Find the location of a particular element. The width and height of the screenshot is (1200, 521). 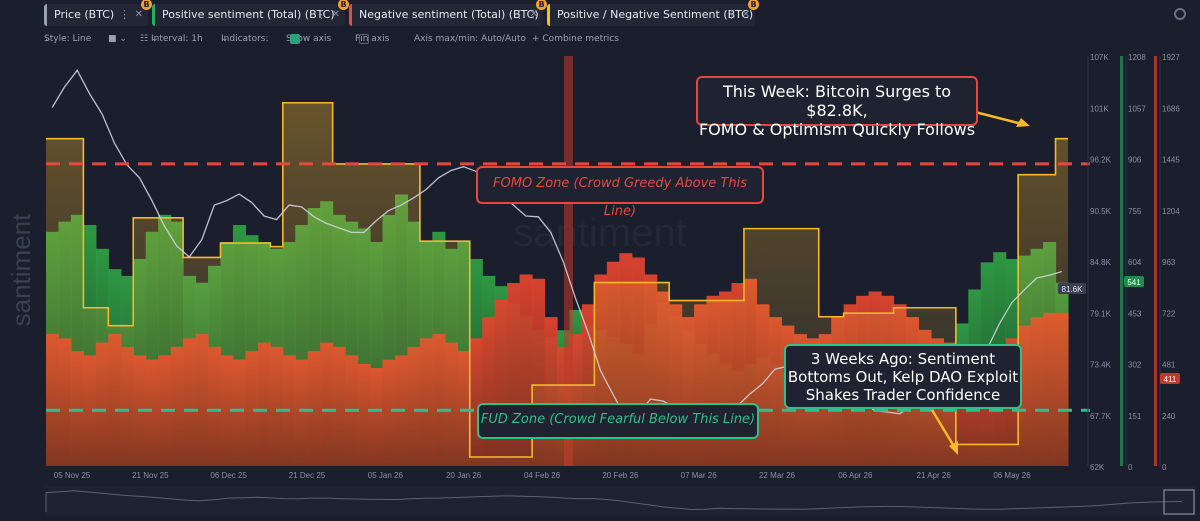

price-axis-label: 96.2K is located at coordinates (1101, 160).